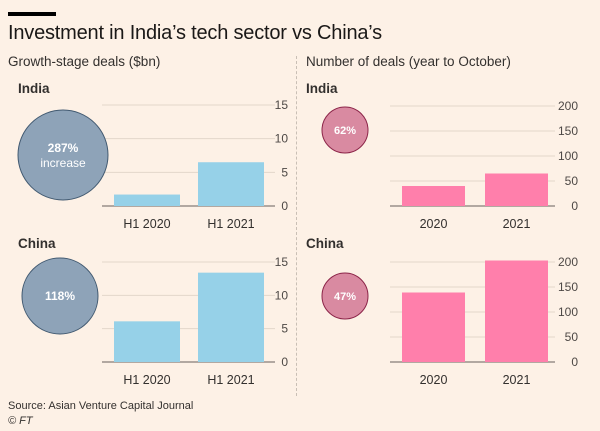 Image resolution: width=600 pixels, height=431 pixels. Describe the element at coordinates (37, 243) in the screenshot. I see `panel-title-china-growth: China` at that location.